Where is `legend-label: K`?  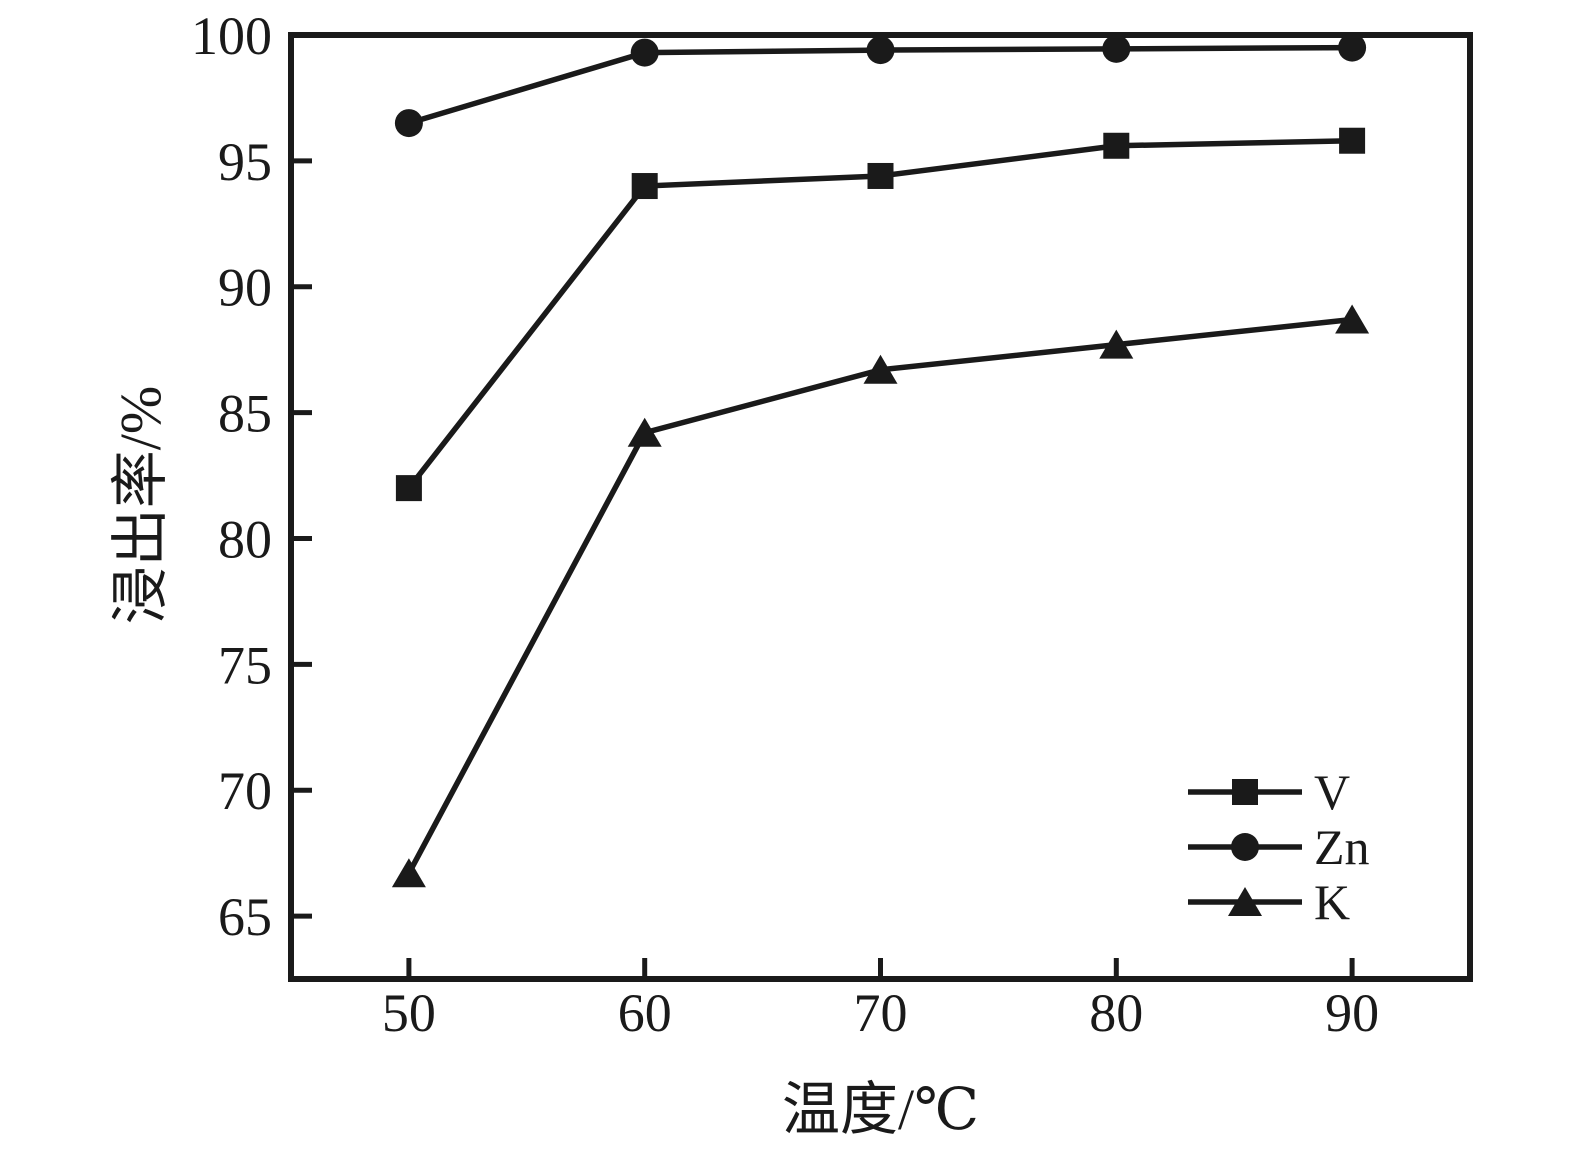 legend-label: K is located at coordinates (1332, 901).